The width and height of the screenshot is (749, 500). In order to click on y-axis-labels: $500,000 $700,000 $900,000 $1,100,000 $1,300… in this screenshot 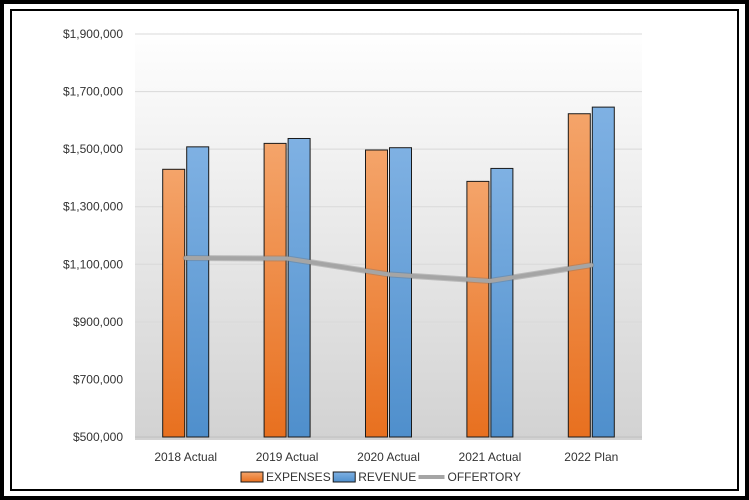, I will do `click(93, 235)`.